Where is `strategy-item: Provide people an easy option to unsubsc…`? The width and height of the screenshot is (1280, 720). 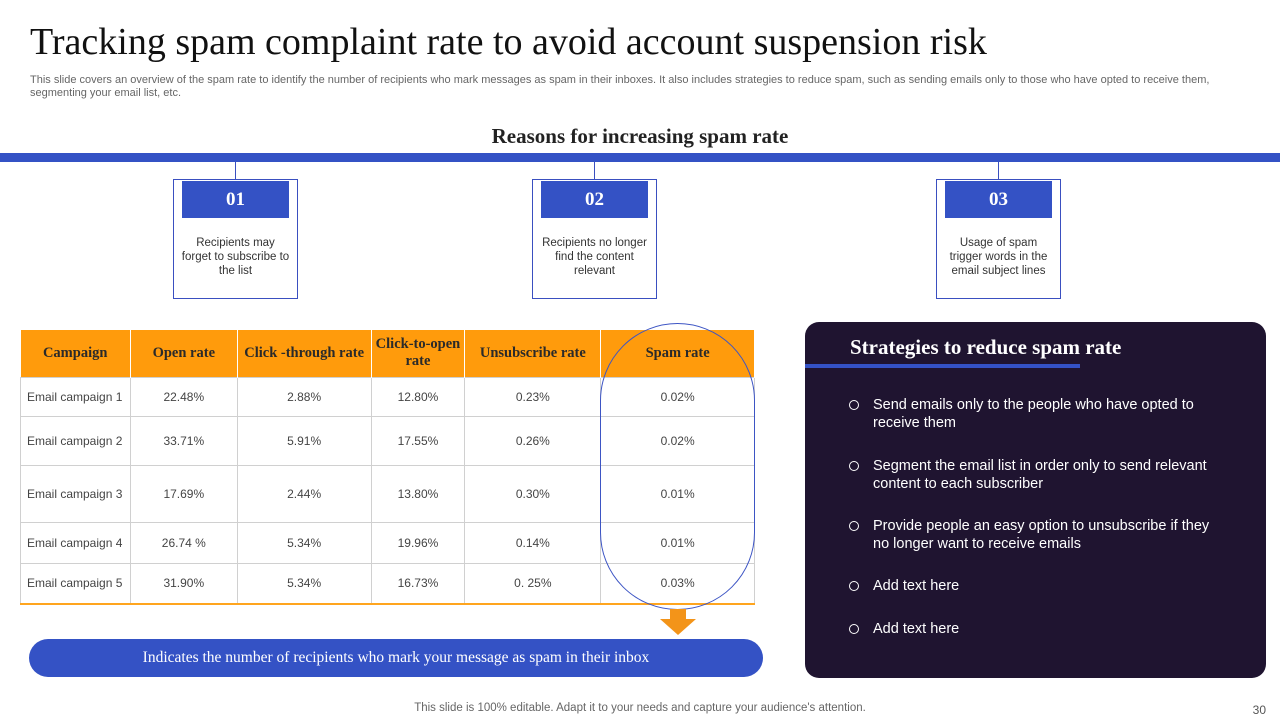
strategy-item: Provide people an easy option to unsubsc… is located at coordinates (1039, 535).